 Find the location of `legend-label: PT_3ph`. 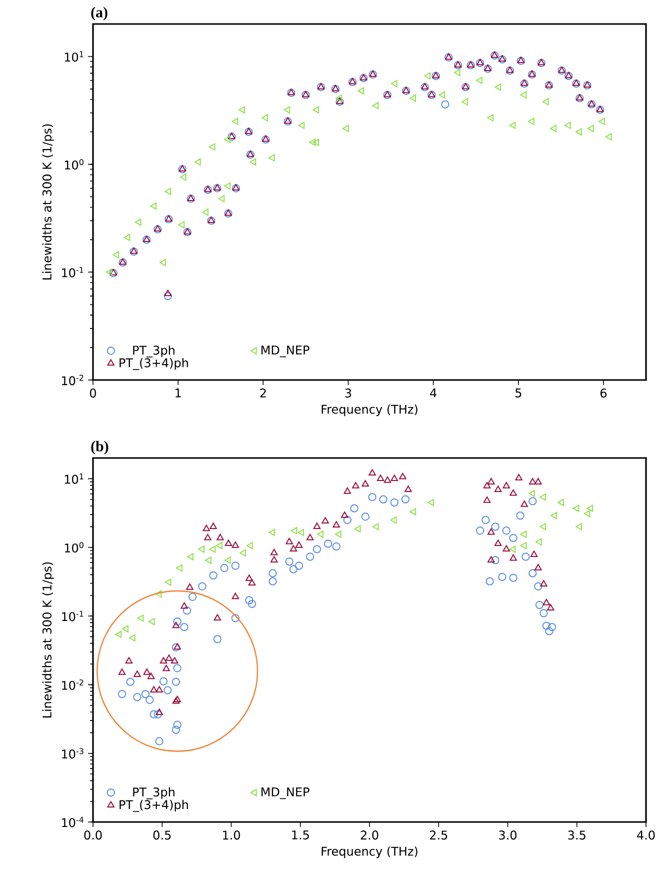

legend-label: PT_3ph is located at coordinates (153, 793).